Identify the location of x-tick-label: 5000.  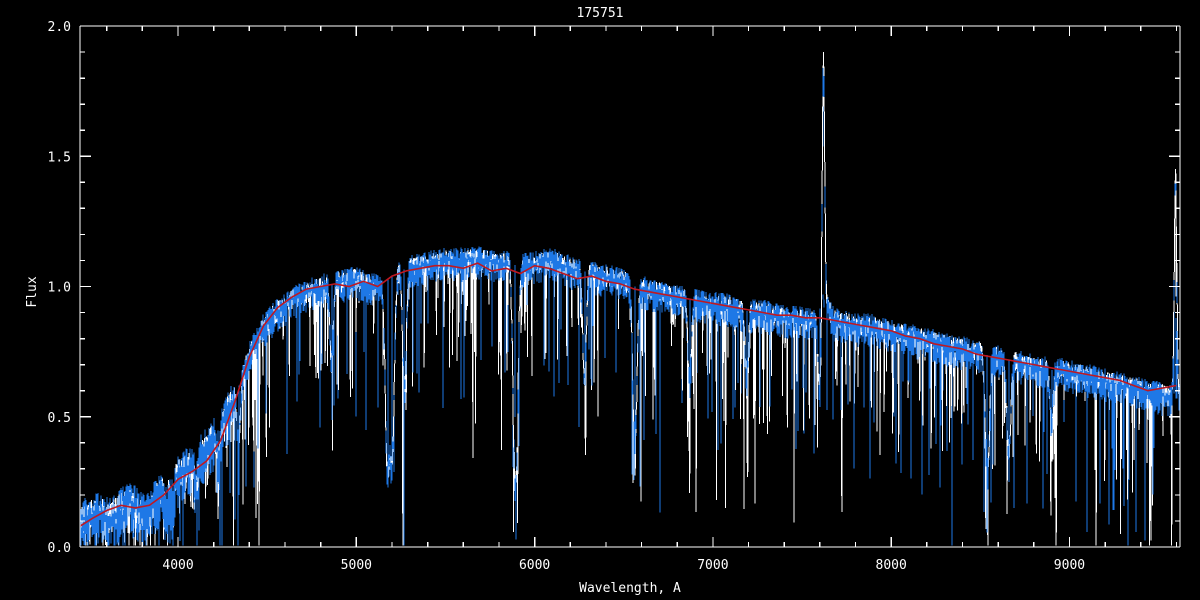
(356, 565).